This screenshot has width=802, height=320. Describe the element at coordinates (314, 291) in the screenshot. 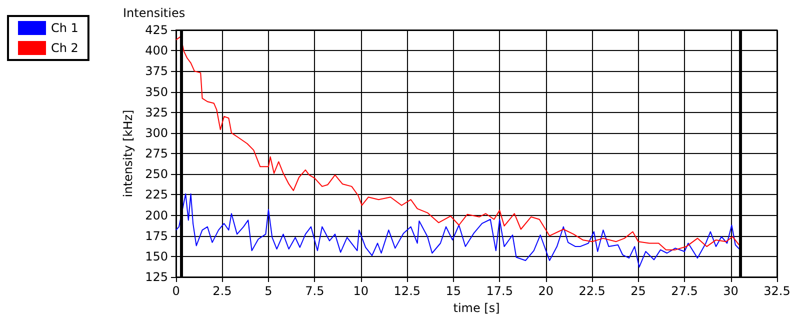

I see `x-tick-label: 7.5` at that location.